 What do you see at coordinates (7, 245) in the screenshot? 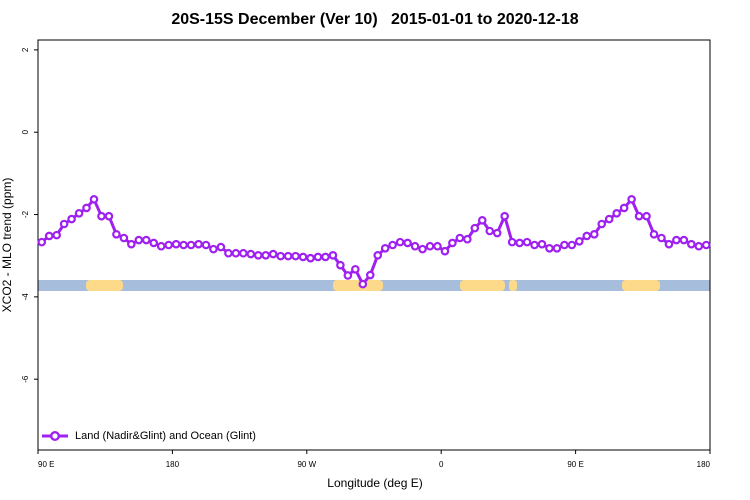
I see `y-axis-label: XCO2 - MLO trend (ppm)` at bounding box center [7, 245].